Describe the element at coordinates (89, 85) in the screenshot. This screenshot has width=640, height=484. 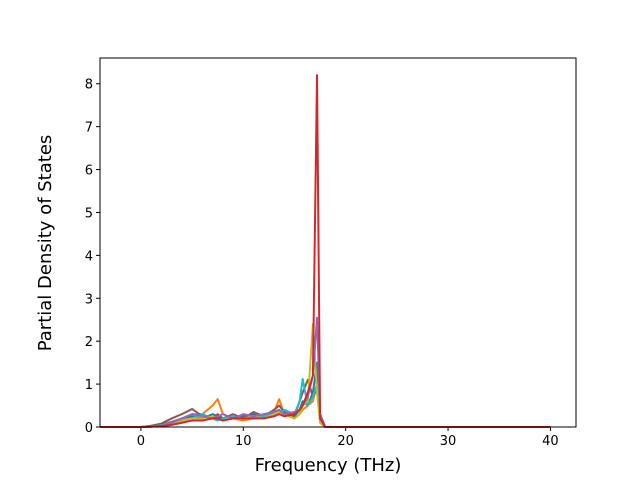
I see `y-tick-label: 8` at that location.